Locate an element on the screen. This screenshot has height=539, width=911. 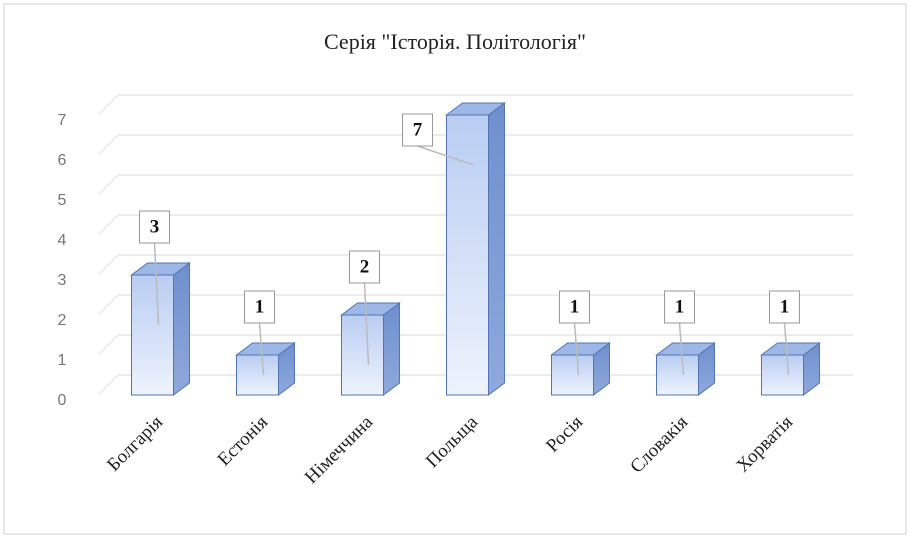
data-label: 7 is located at coordinates (418, 129).